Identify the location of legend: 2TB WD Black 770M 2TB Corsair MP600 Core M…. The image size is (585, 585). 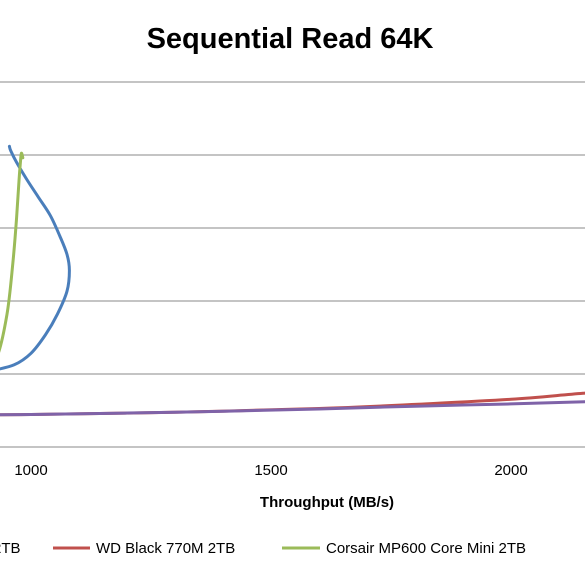
(263, 548).